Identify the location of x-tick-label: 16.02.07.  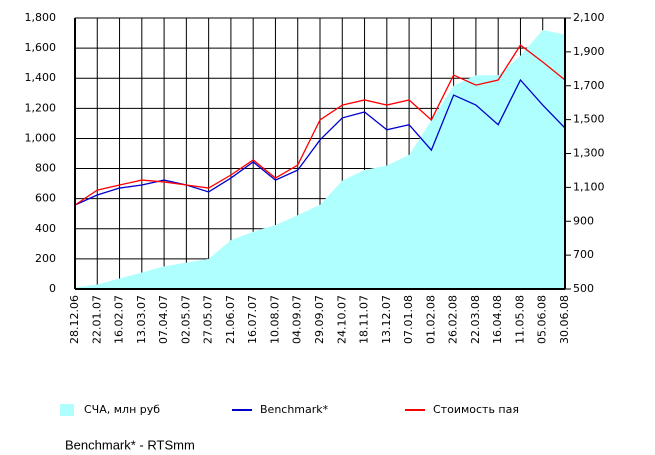
(119, 319).